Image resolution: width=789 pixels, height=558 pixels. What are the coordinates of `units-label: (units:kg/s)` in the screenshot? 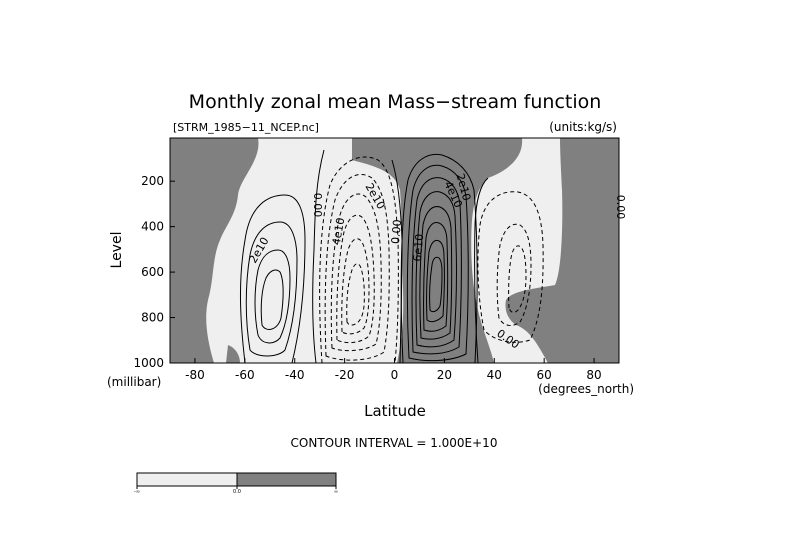 It's located at (583, 127).